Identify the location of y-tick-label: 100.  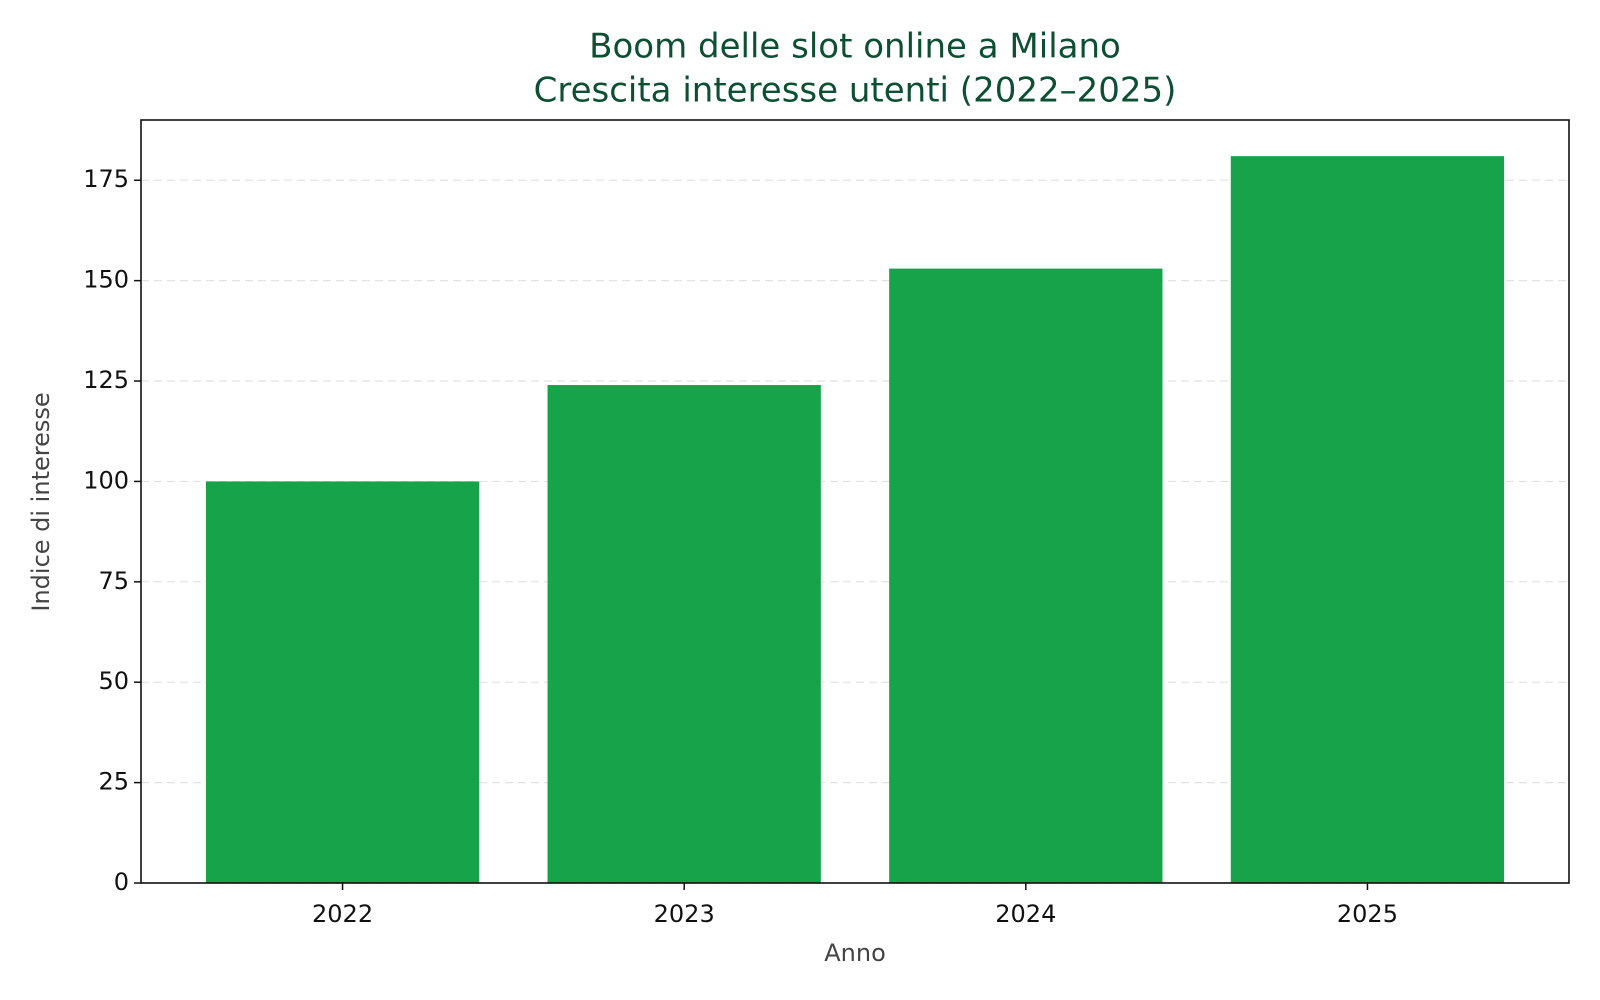
(106, 480).